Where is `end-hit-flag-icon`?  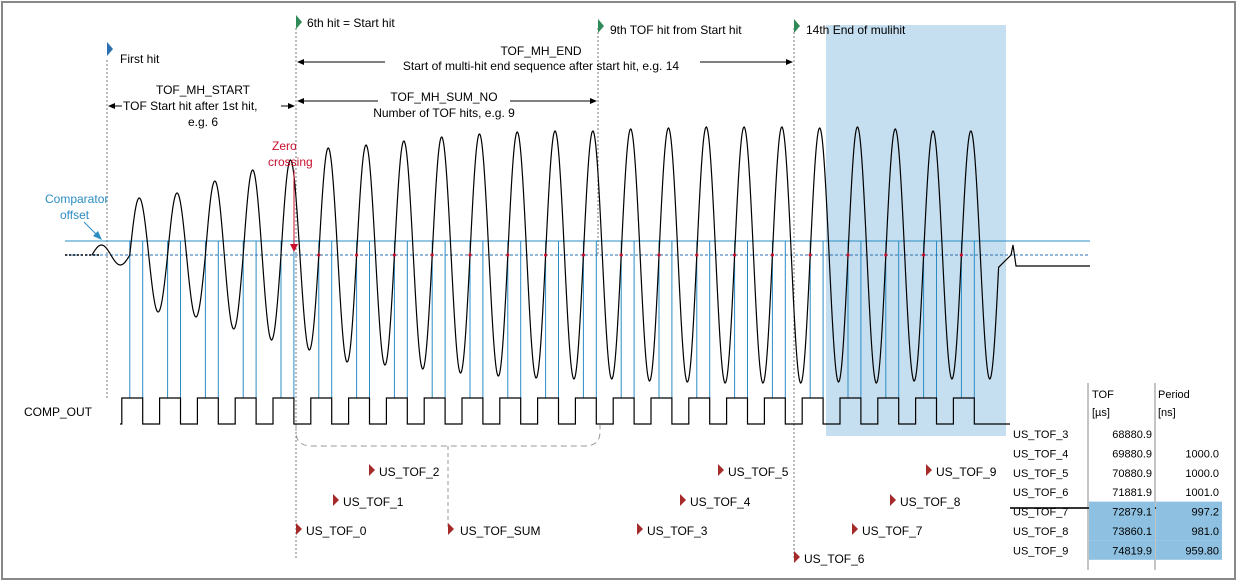 end-hit-flag-icon is located at coordinates (797, 26).